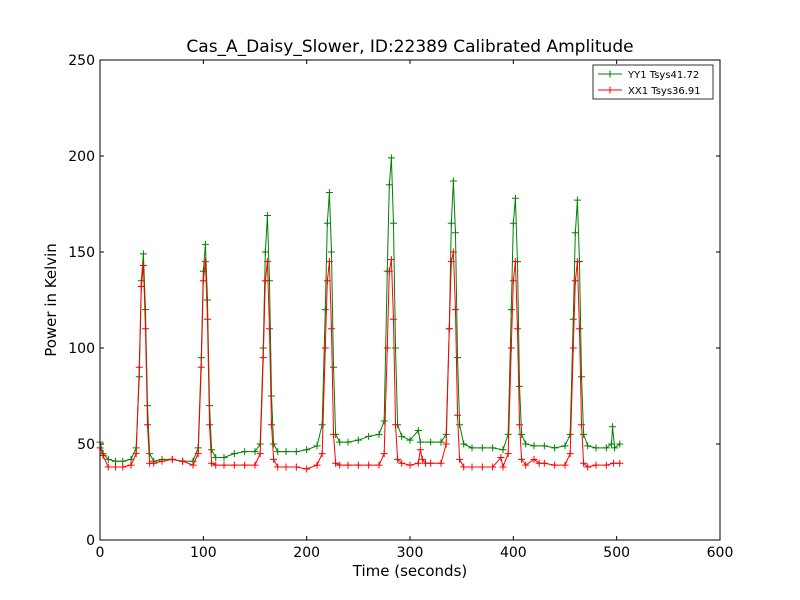  Describe the element at coordinates (90, 541) in the screenshot. I see `y-tick-label: 0` at that location.